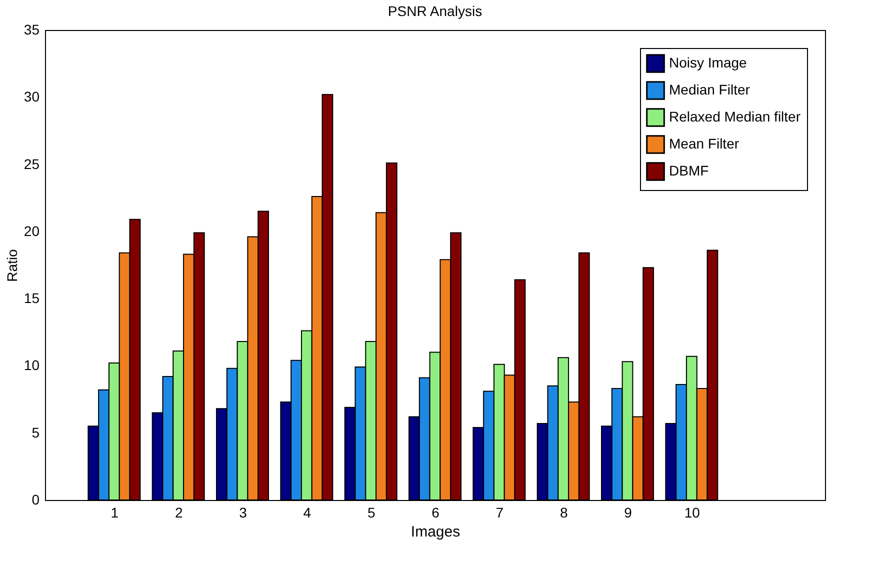 This screenshot has width=877, height=571. Describe the element at coordinates (692, 512) in the screenshot. I see `x-tick-label: 10` at that location.